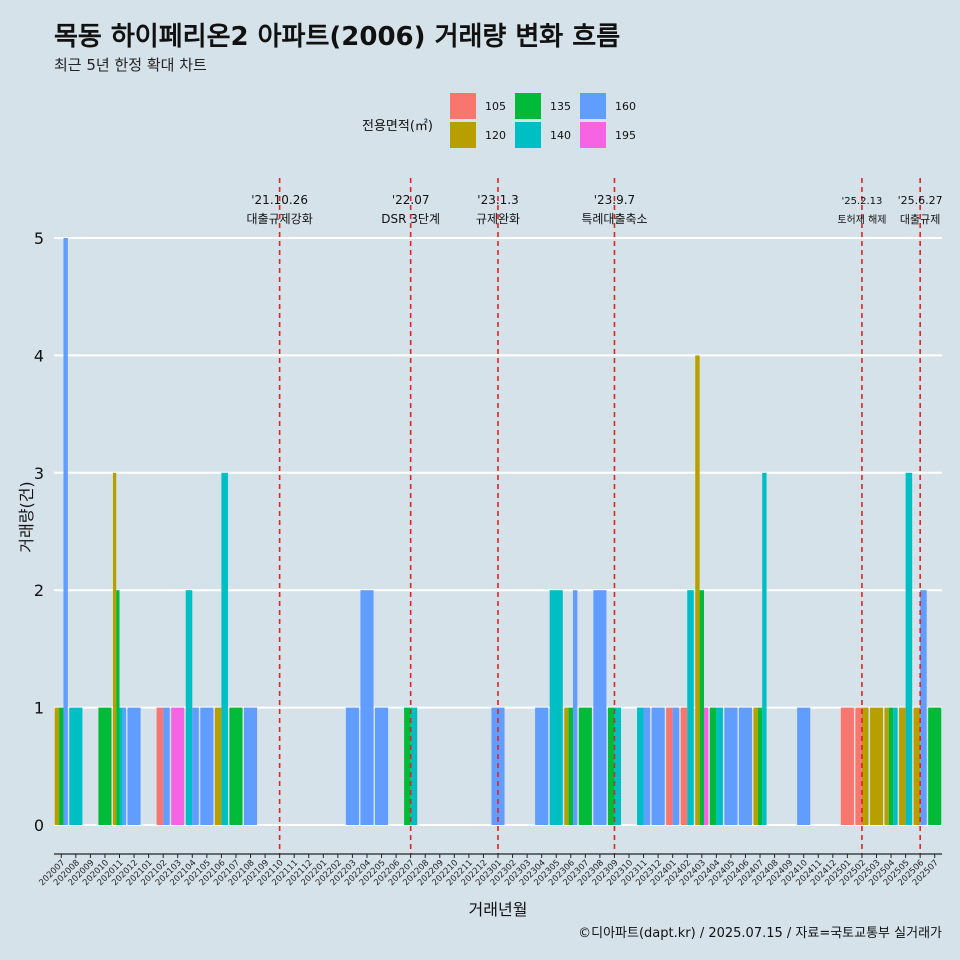 Image resolution: width=960 pixels, height=960 pixels. Describe the element at coordinates (337, 37) in the screenshot. I see `chart-title: 목동 하이페리온2 아파트(2006) 거래량 변화 흐름` at that location.